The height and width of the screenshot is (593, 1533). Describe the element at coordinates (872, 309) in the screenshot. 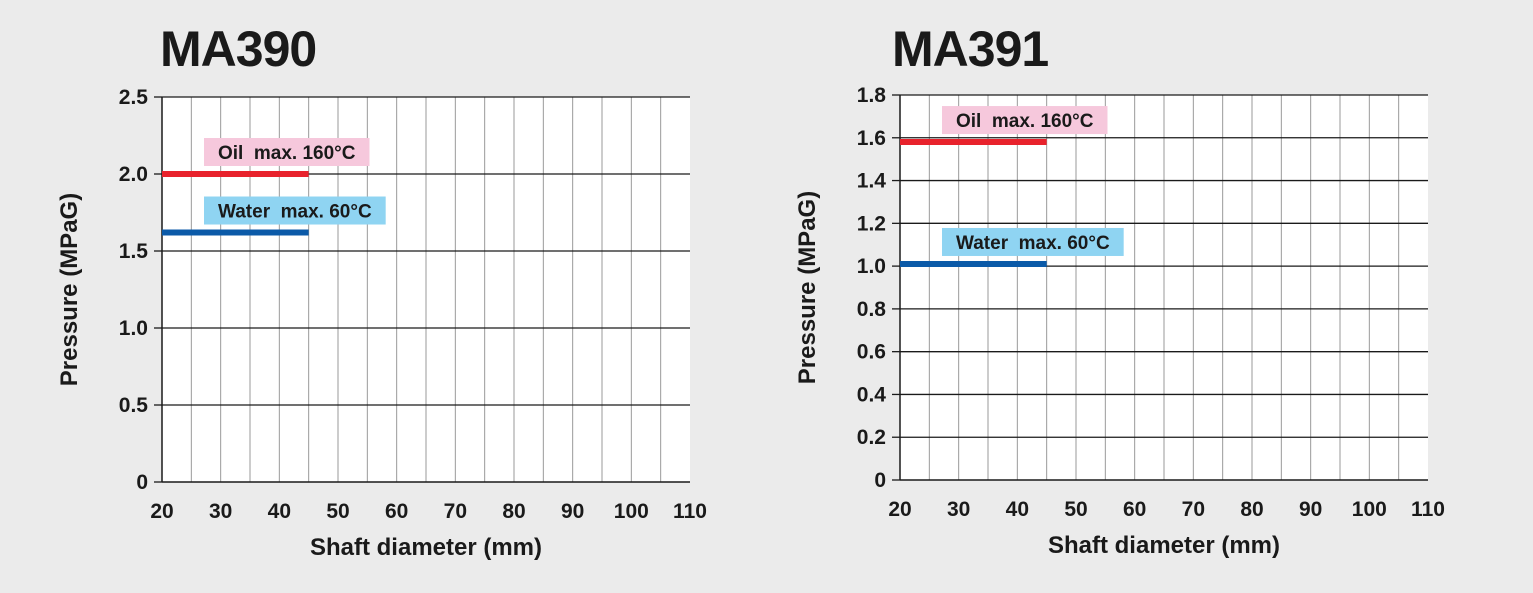

I see `y-tick-label: 0.8` at that location.